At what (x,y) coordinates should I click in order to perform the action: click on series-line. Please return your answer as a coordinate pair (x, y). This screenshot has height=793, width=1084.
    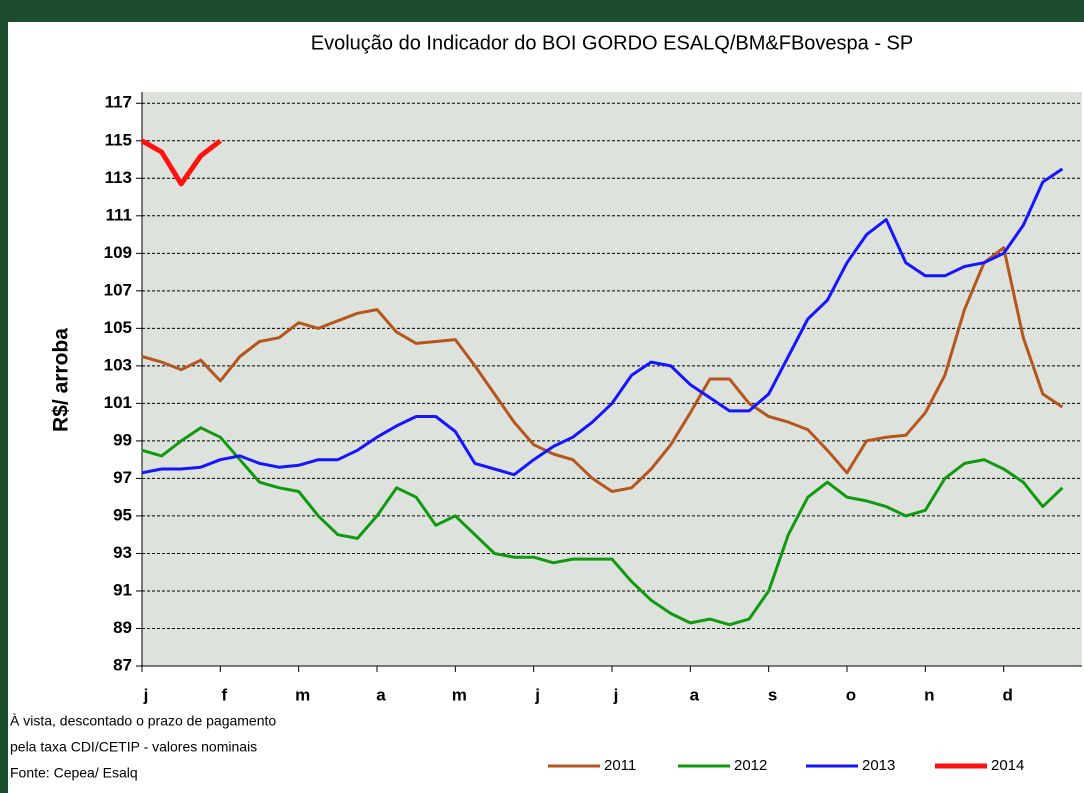
    Looking at the image, I should click on (181, 162).